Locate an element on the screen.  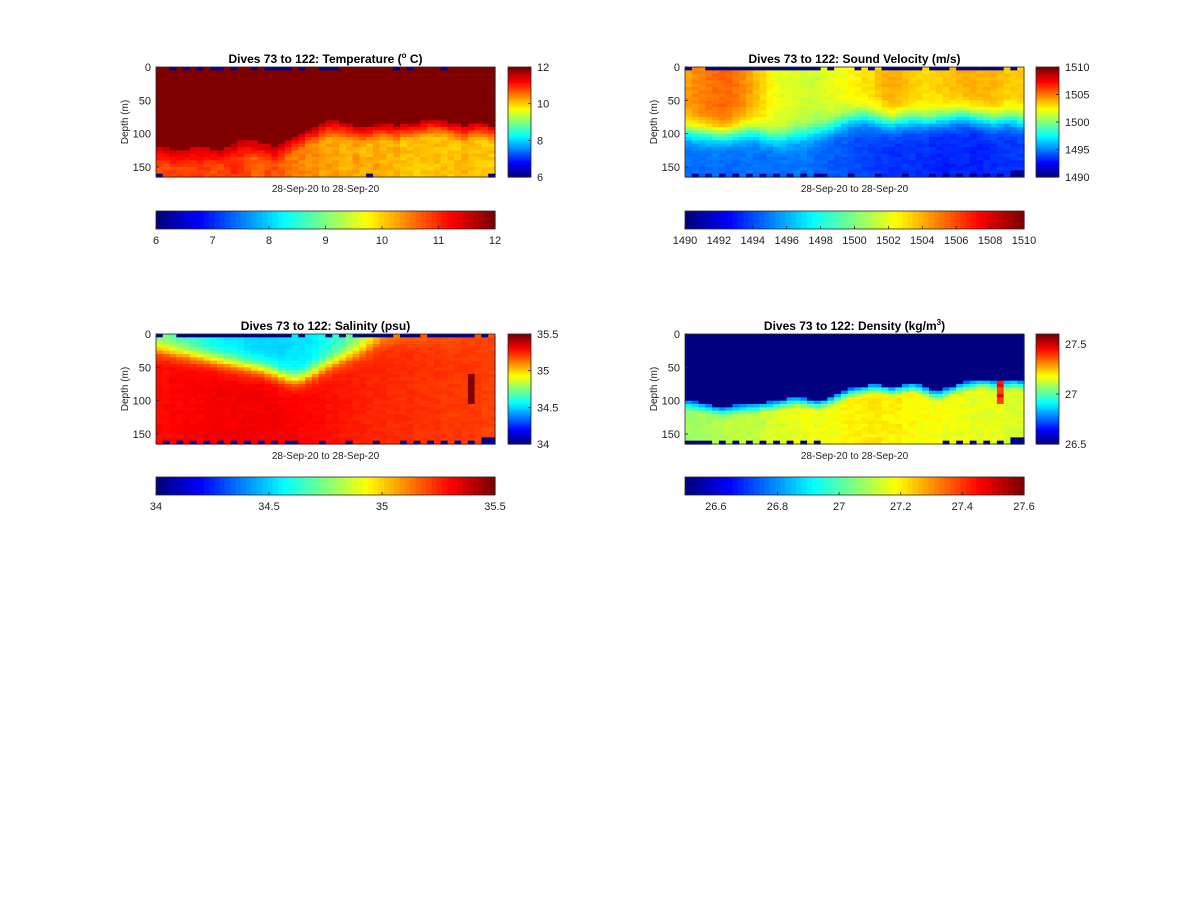
side-colorbar-tick-label: 6 is located at coordinates (540, 178).